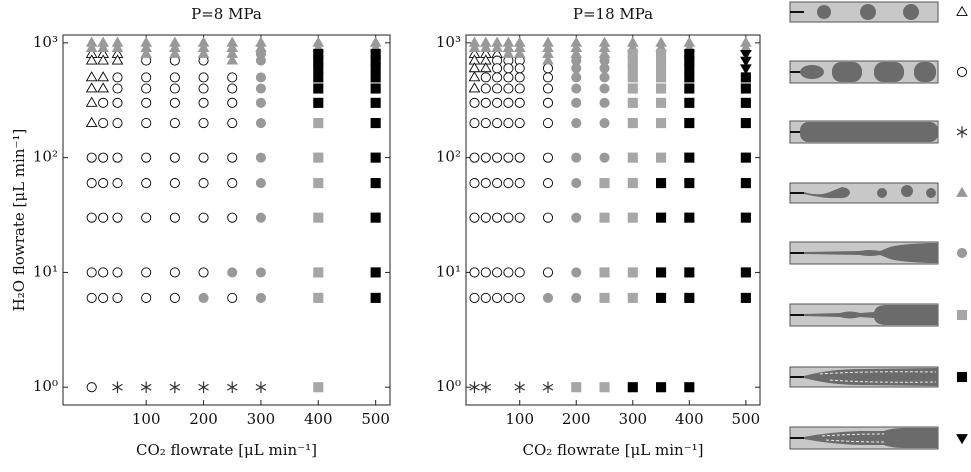  Describe the element at coordinates (203, 419) in the screenshot. I see `x-tick-label: 200` at that location.